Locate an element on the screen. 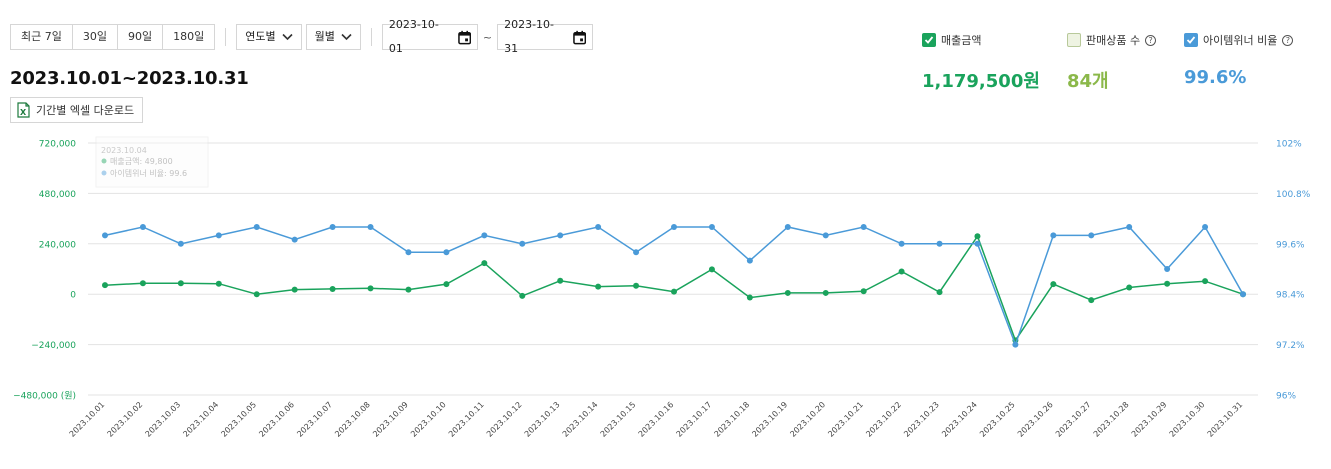  period-segment: 최근 7일 30일 90일 180일 is located at coordinates (113, 37).